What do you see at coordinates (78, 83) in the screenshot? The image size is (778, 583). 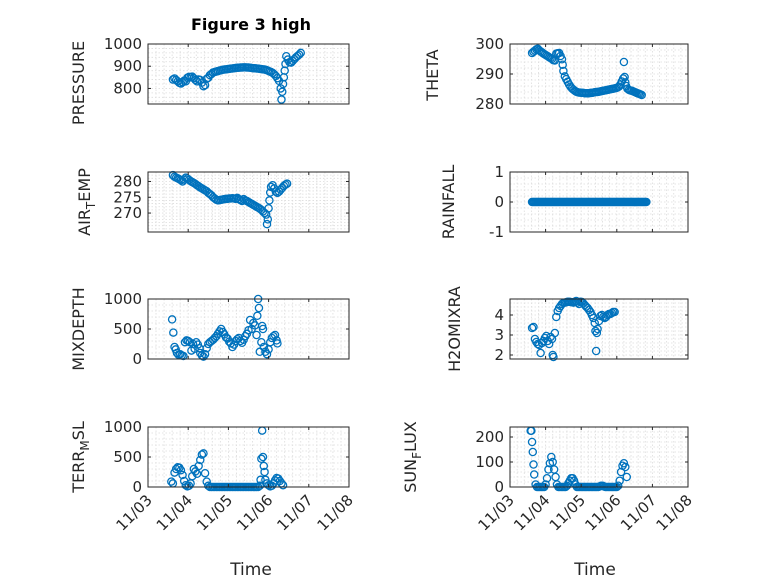 I see `svg-text: PRESSURE` at bounding box center [78, 83].